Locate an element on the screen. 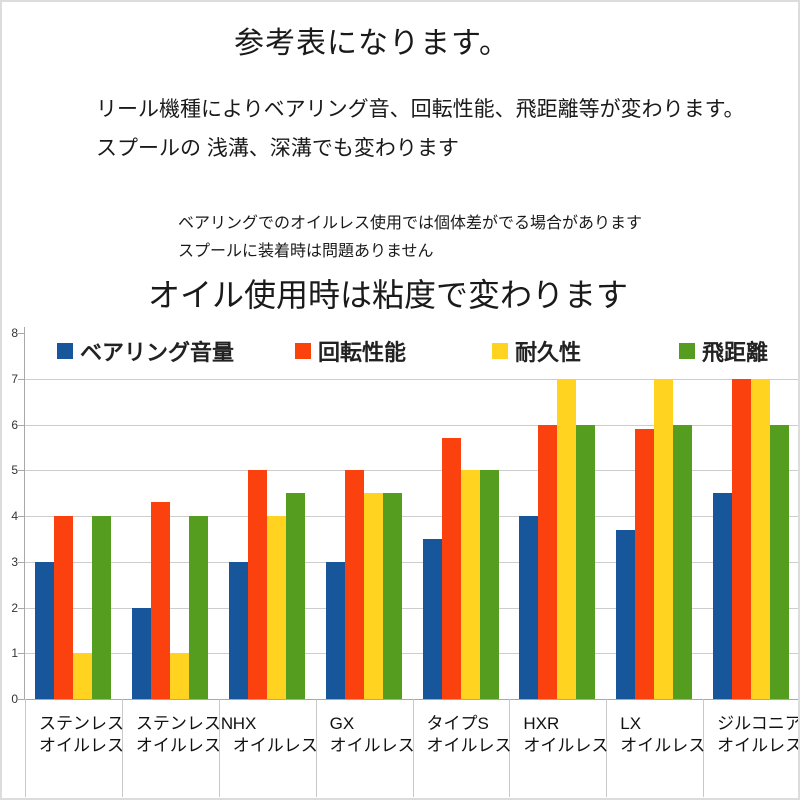  bar-s0-c0 is located at coordinates (44, 630).